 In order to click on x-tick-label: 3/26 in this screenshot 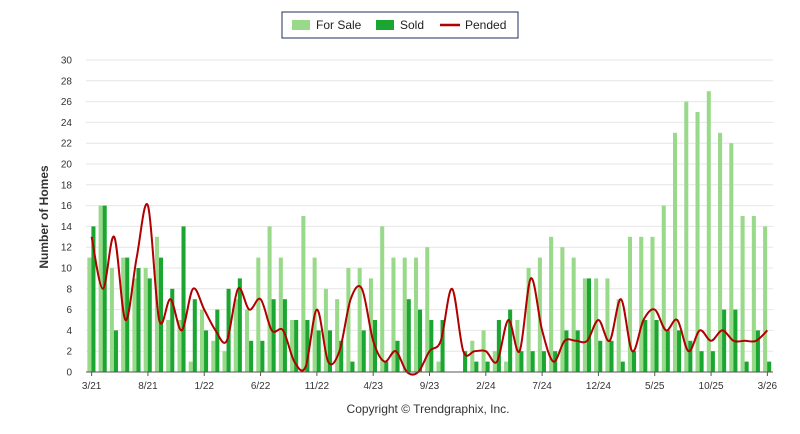, I will do `click(768, 386)`.